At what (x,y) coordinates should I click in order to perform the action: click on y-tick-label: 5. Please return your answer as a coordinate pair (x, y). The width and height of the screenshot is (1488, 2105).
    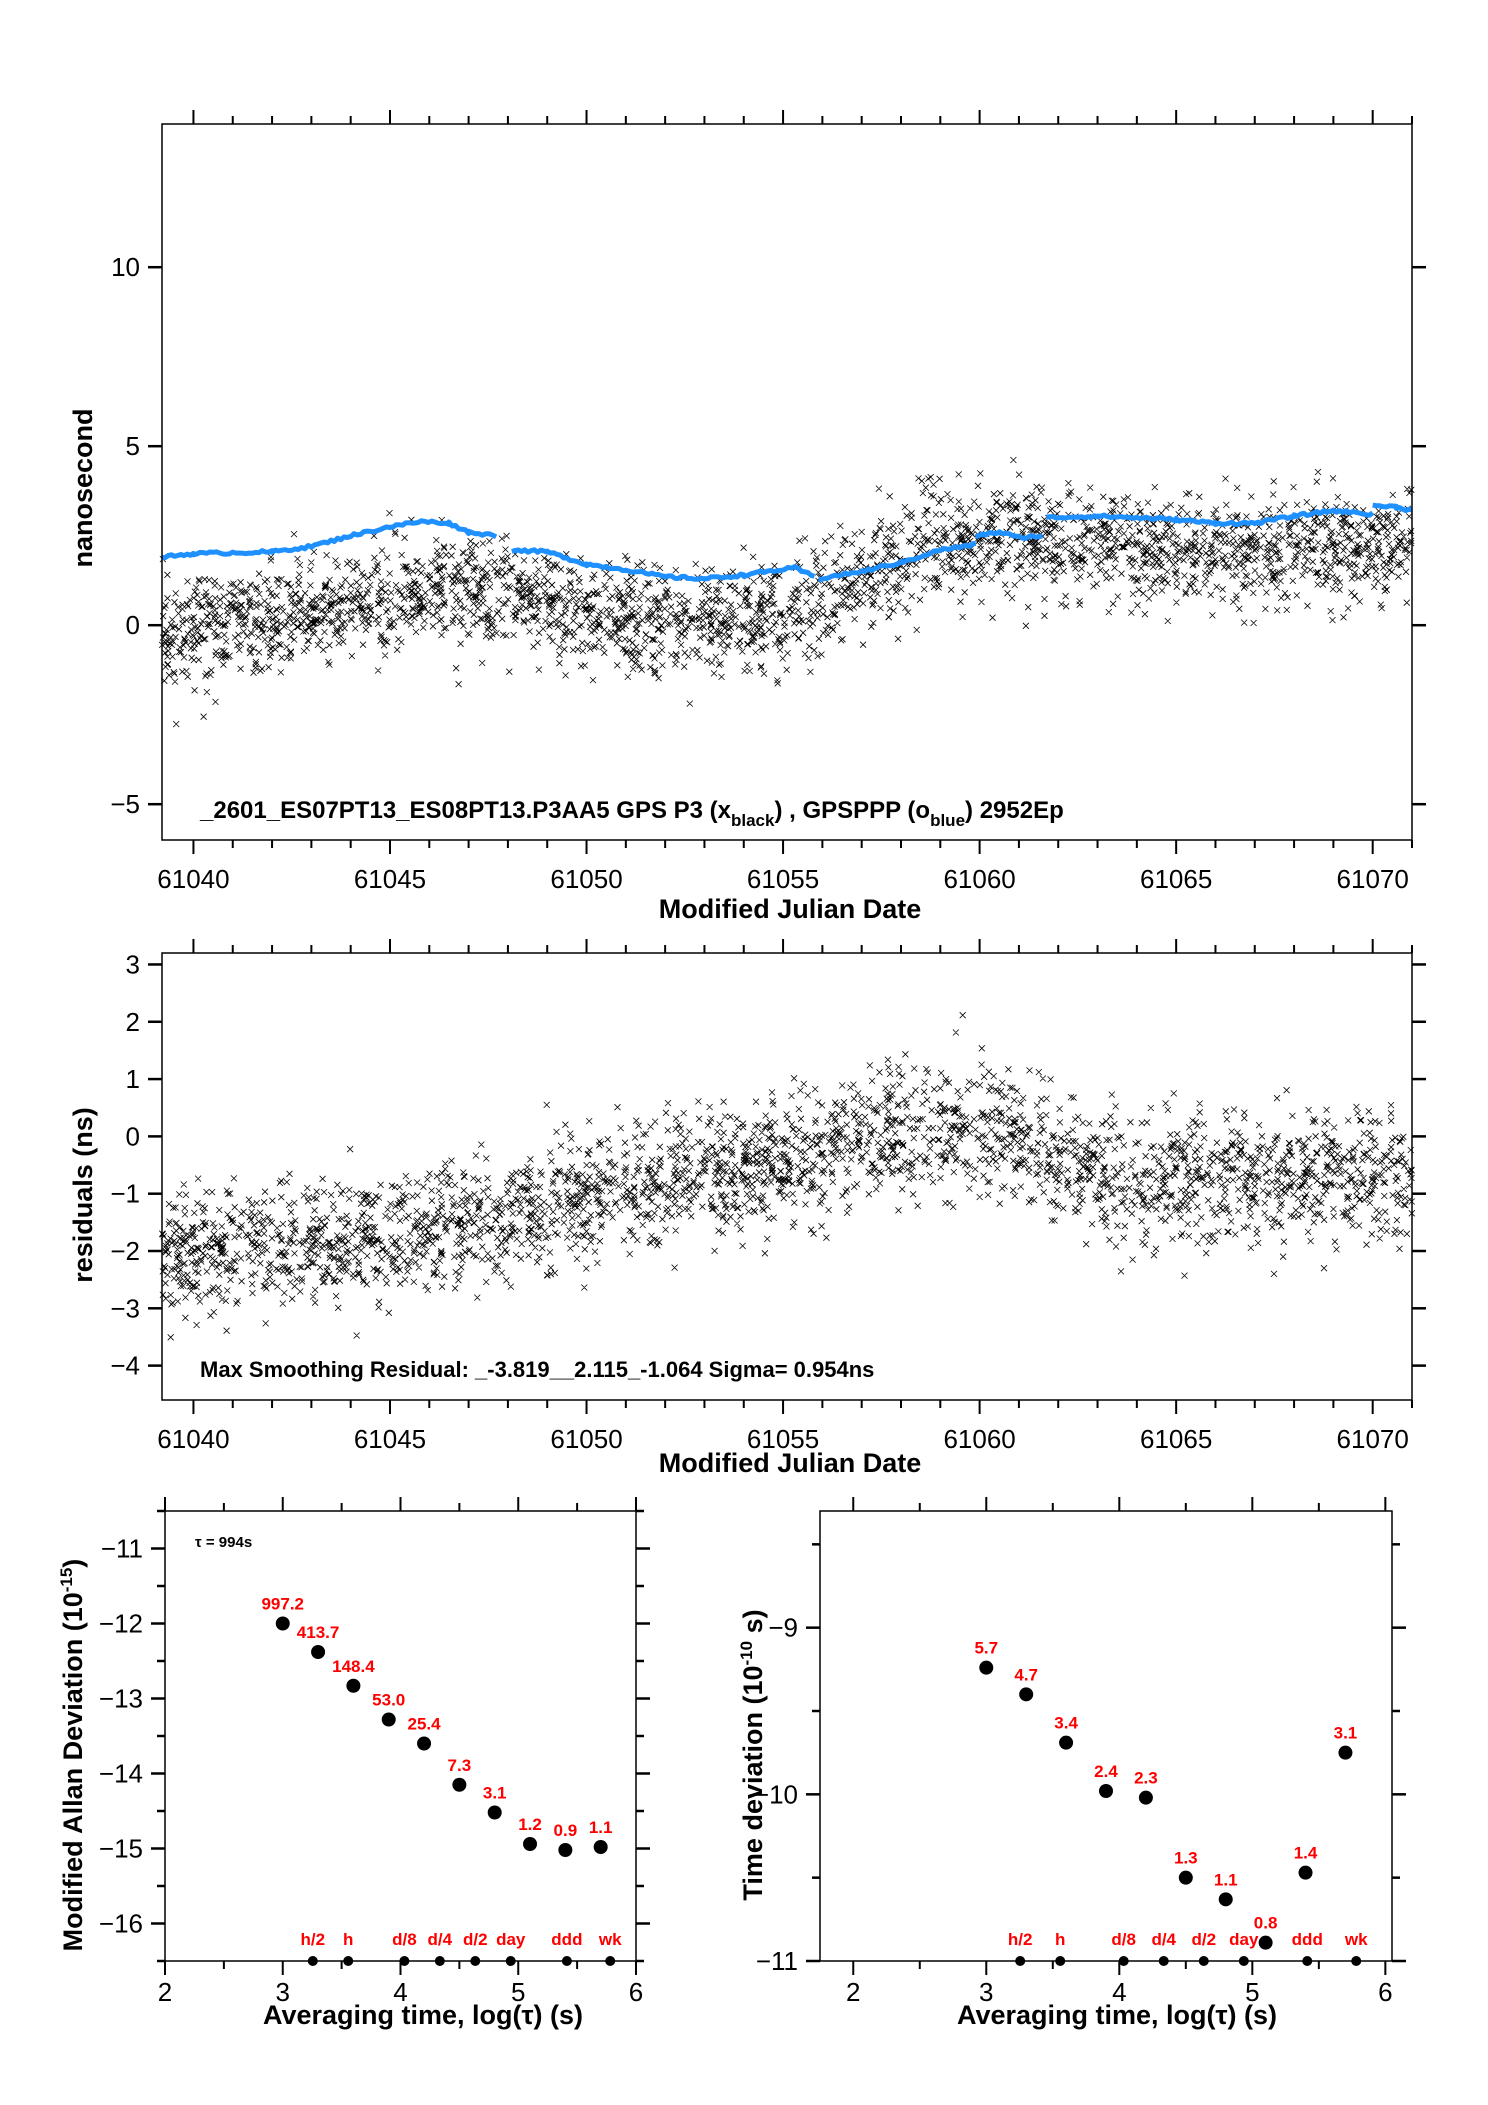
    Looking at the image, I should click on (133, 446).